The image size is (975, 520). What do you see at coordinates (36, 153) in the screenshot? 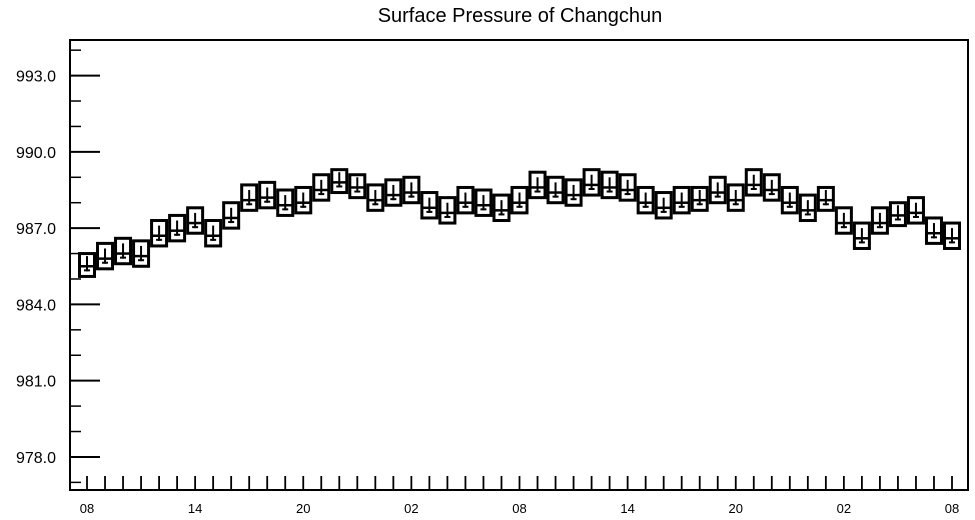
I see `y-tick-label: 990.0` at bounding box center [36, 153].